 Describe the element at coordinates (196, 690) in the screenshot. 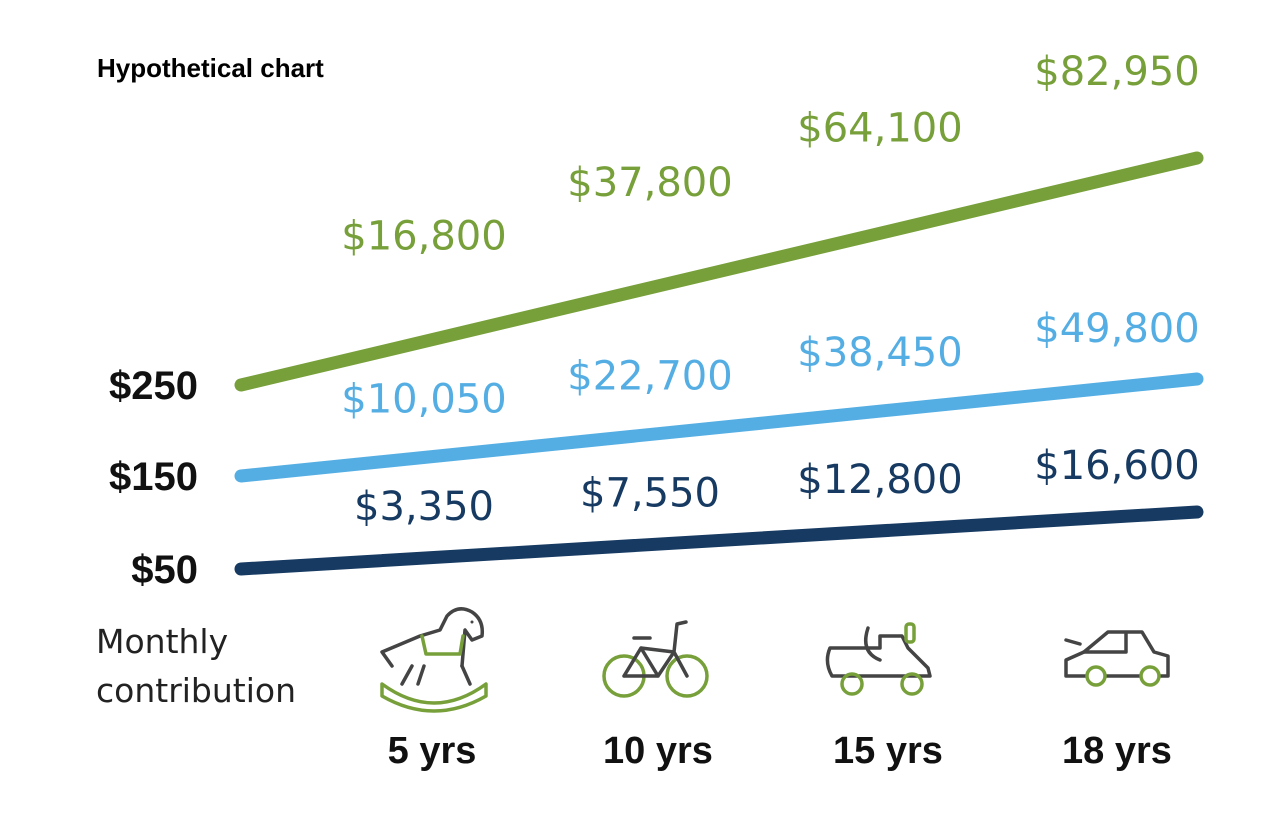

I see `x-axis-label-line-2: contribution` at that location.